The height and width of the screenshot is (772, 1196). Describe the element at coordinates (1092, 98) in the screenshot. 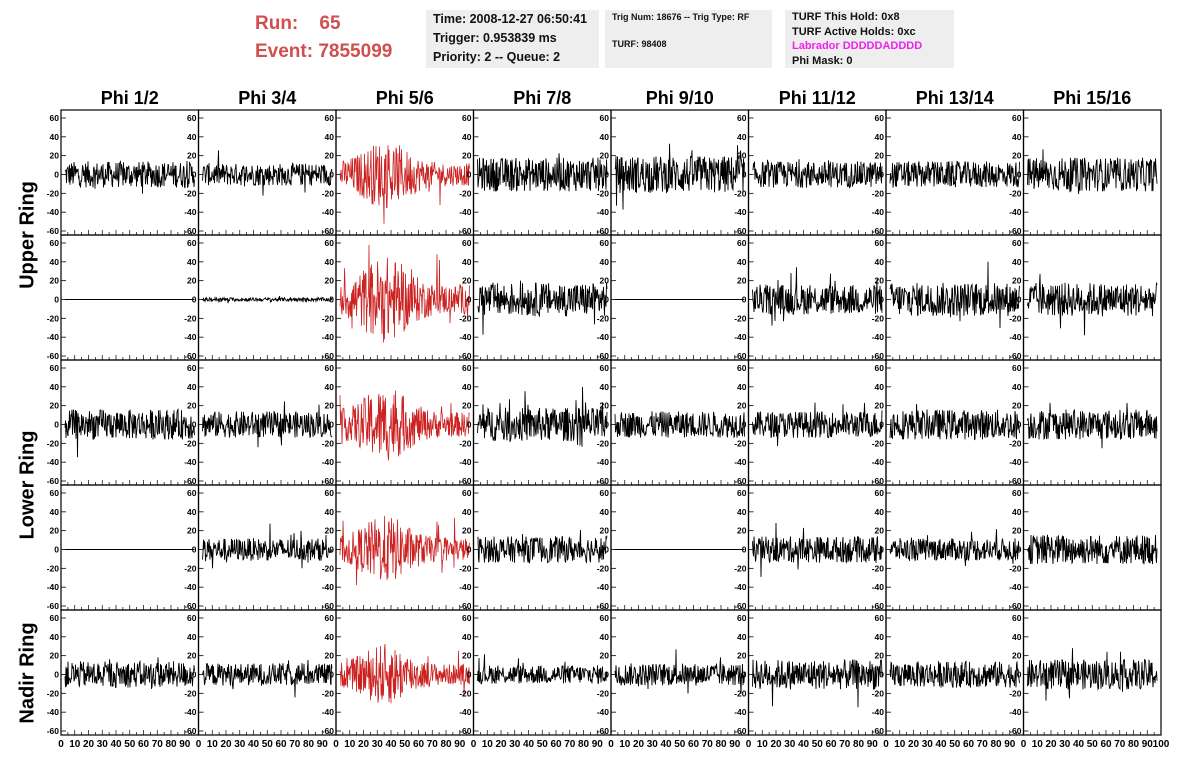

I see `phi-label-8: Phi 15/16` at that location.